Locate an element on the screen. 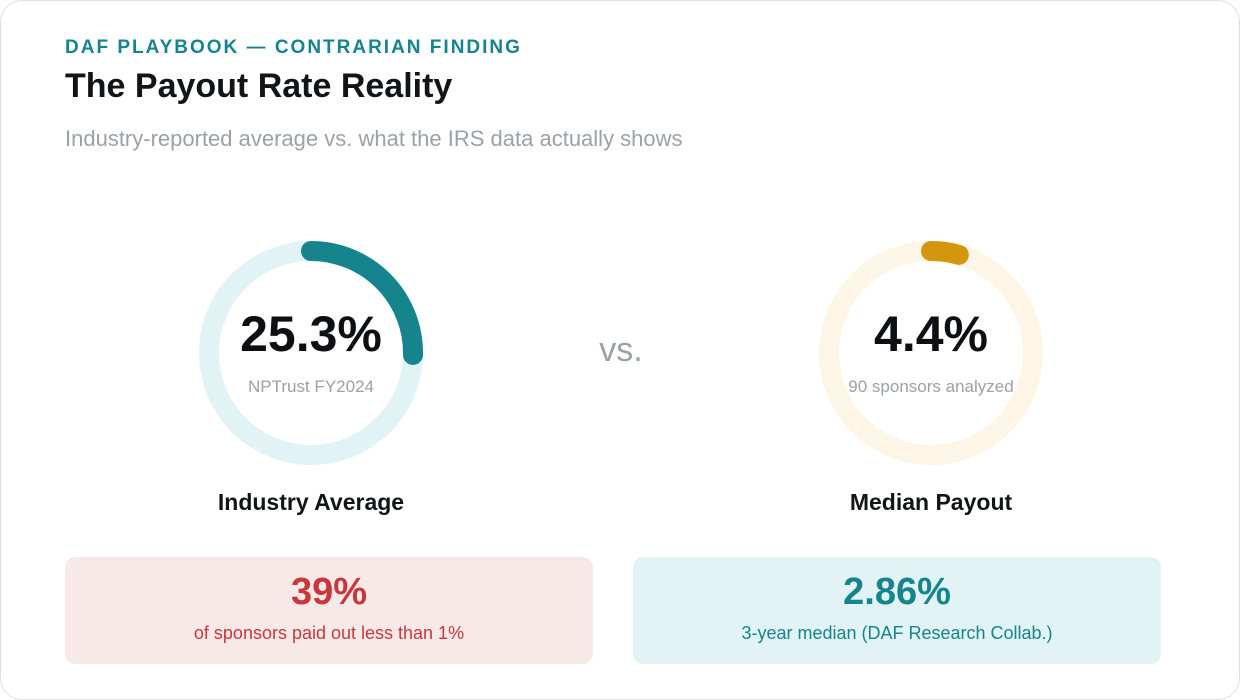 The width and height of the screenshot is (1240, 700). median-gauge-ring is located at coordinates (931, 353).